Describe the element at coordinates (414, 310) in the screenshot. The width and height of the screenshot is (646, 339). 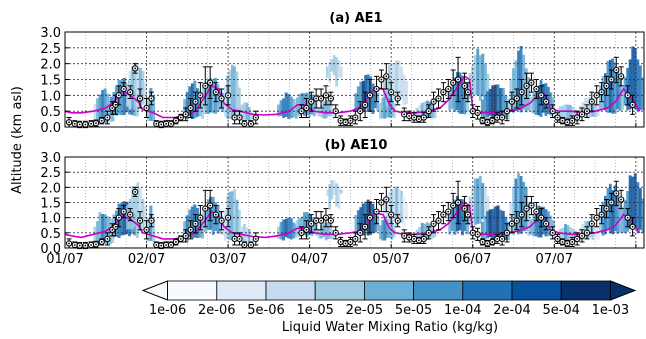
I see `colorbar-tick-label: 5e-05` at that location.